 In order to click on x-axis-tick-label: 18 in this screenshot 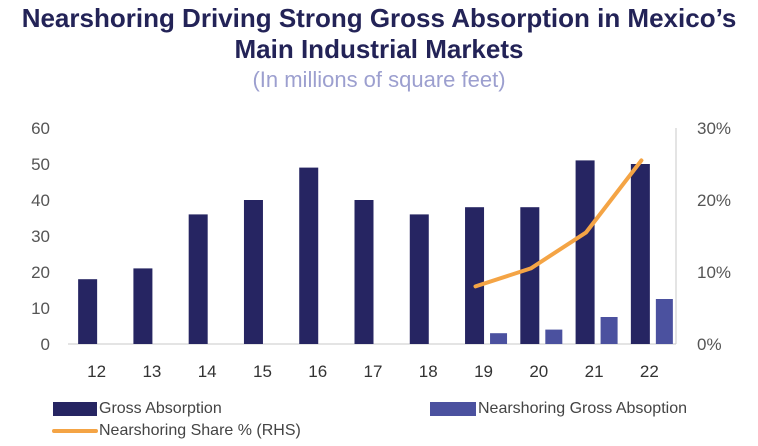, I will do `click(428, 371)`.